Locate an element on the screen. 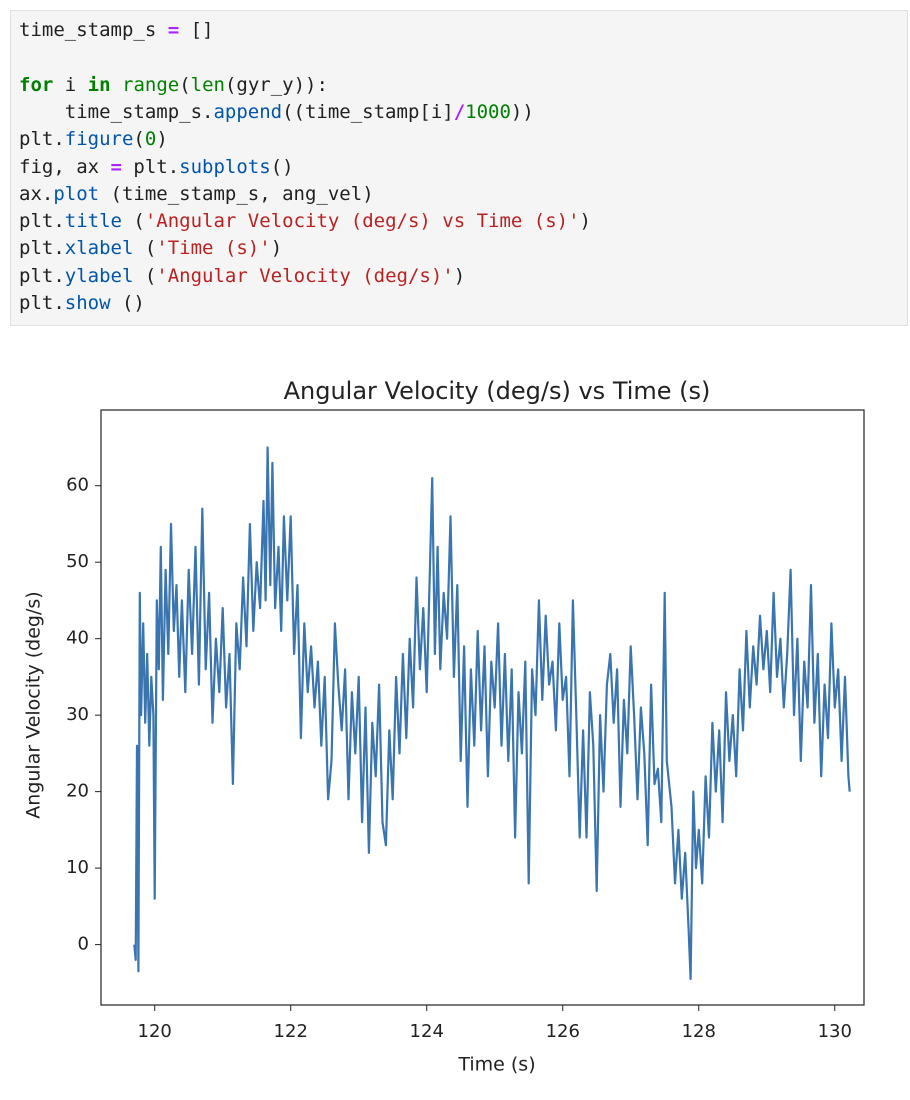 The width and height of the screenshot is (910, 1100). code-line: plt.figure(0) is located at coordinates (93, 141).